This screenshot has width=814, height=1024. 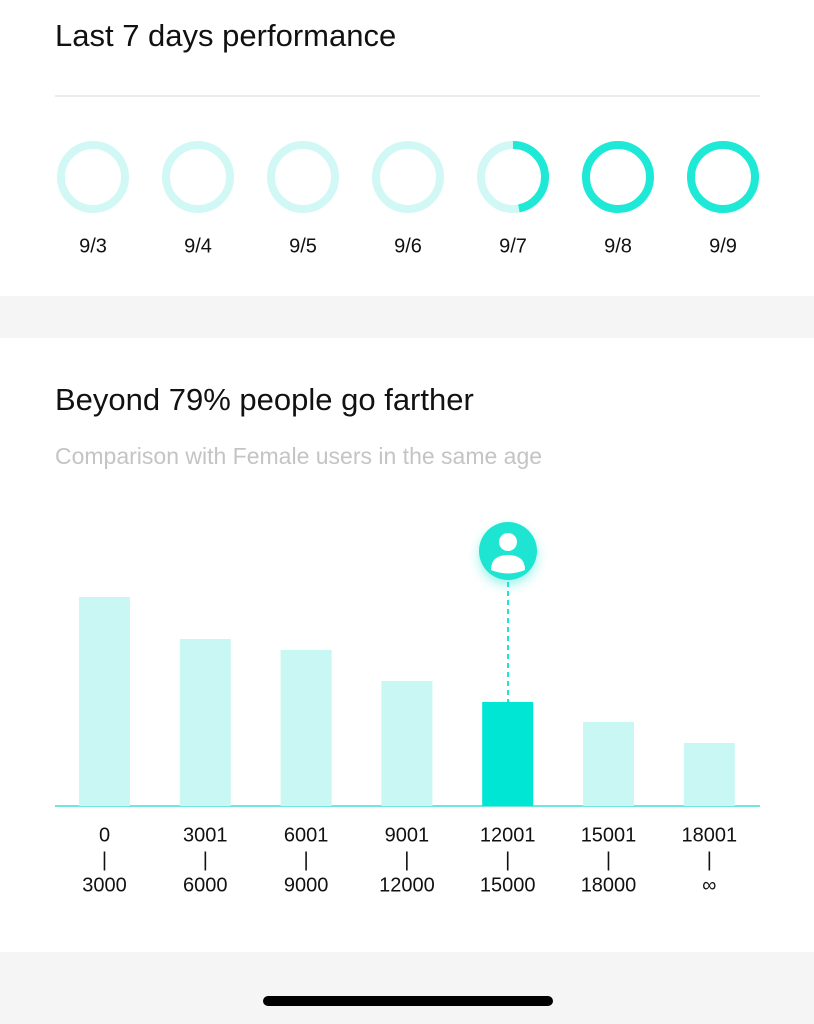 I want to click on range-label: 3001, so click(x=205, y=835).